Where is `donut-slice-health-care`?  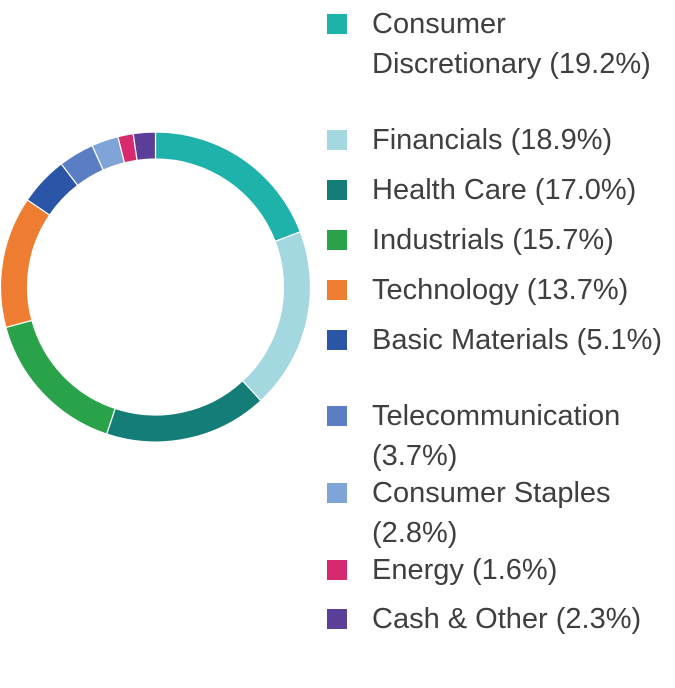
donut-slice-health-care is located at coordinates (183, 411).